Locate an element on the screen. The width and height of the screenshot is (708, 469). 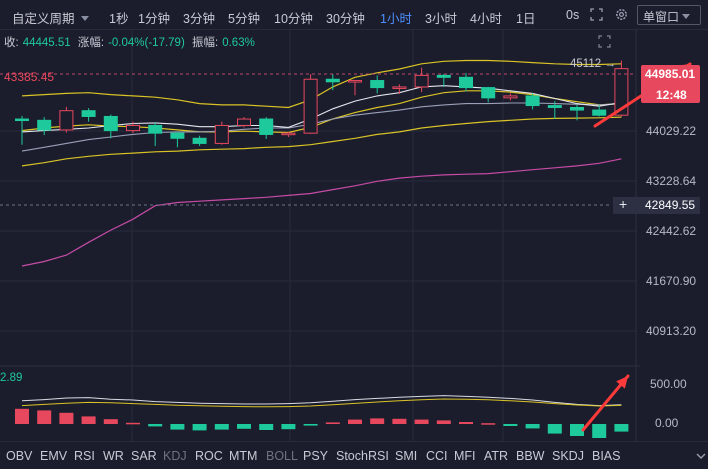
interval-10m: 10分钟 is located at coordinates (293, 19).